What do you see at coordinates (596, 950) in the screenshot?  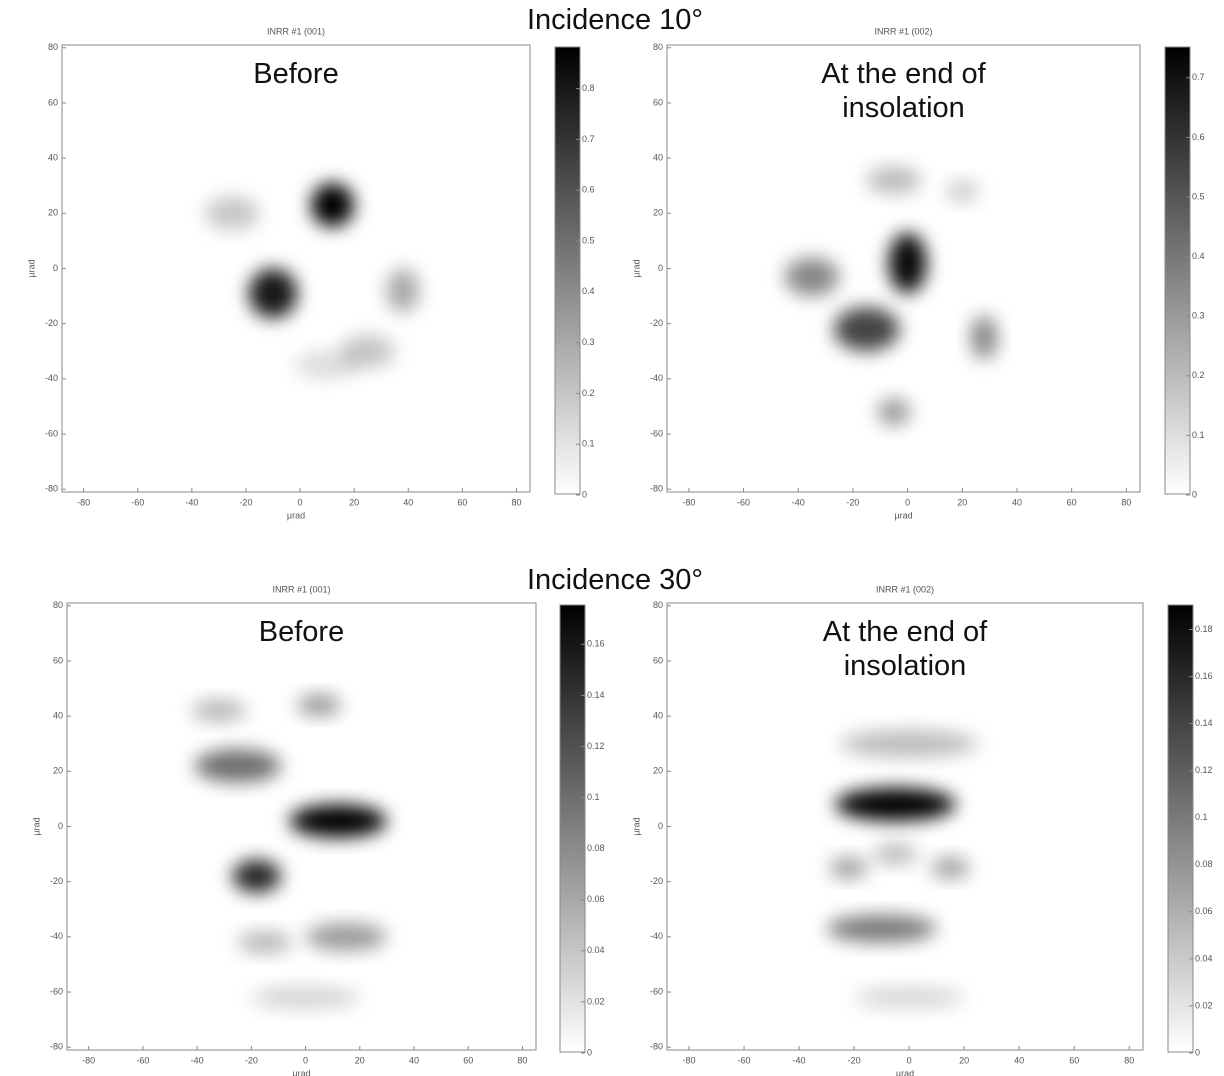 I see `colorbar-tick-label: 0.04` at bounding box center [596, 950].